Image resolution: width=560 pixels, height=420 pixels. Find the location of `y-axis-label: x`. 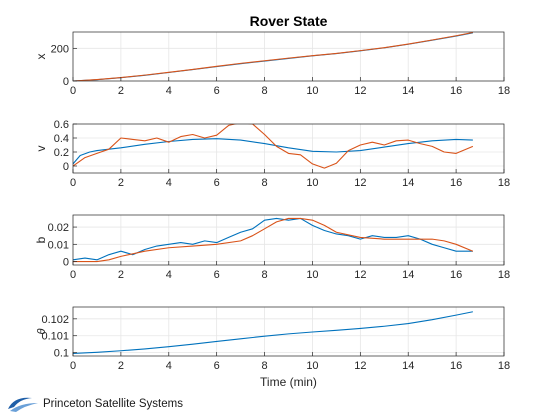

y-axis-label: x is located at coordinates (41, 57).